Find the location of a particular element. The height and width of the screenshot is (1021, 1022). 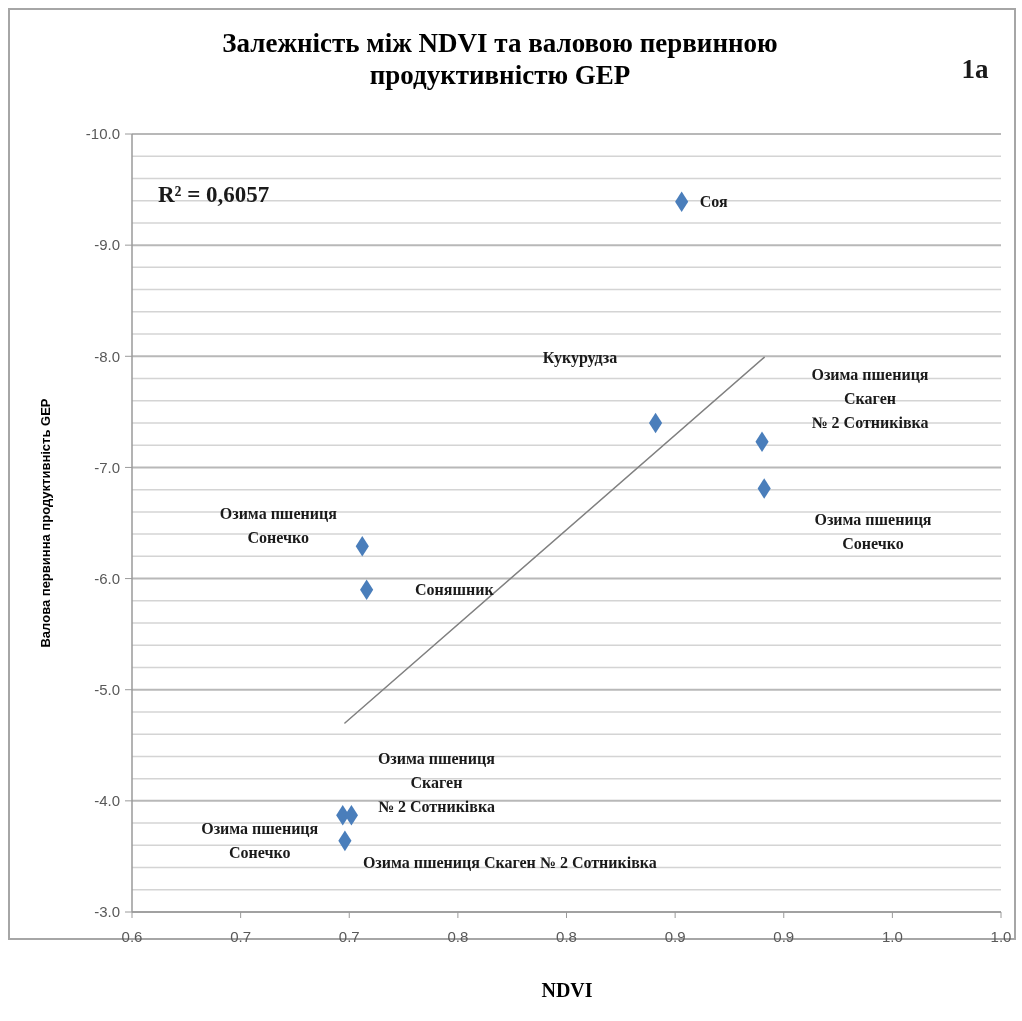

y-tick-label: -4.0 is located at coordinates (107, 801).